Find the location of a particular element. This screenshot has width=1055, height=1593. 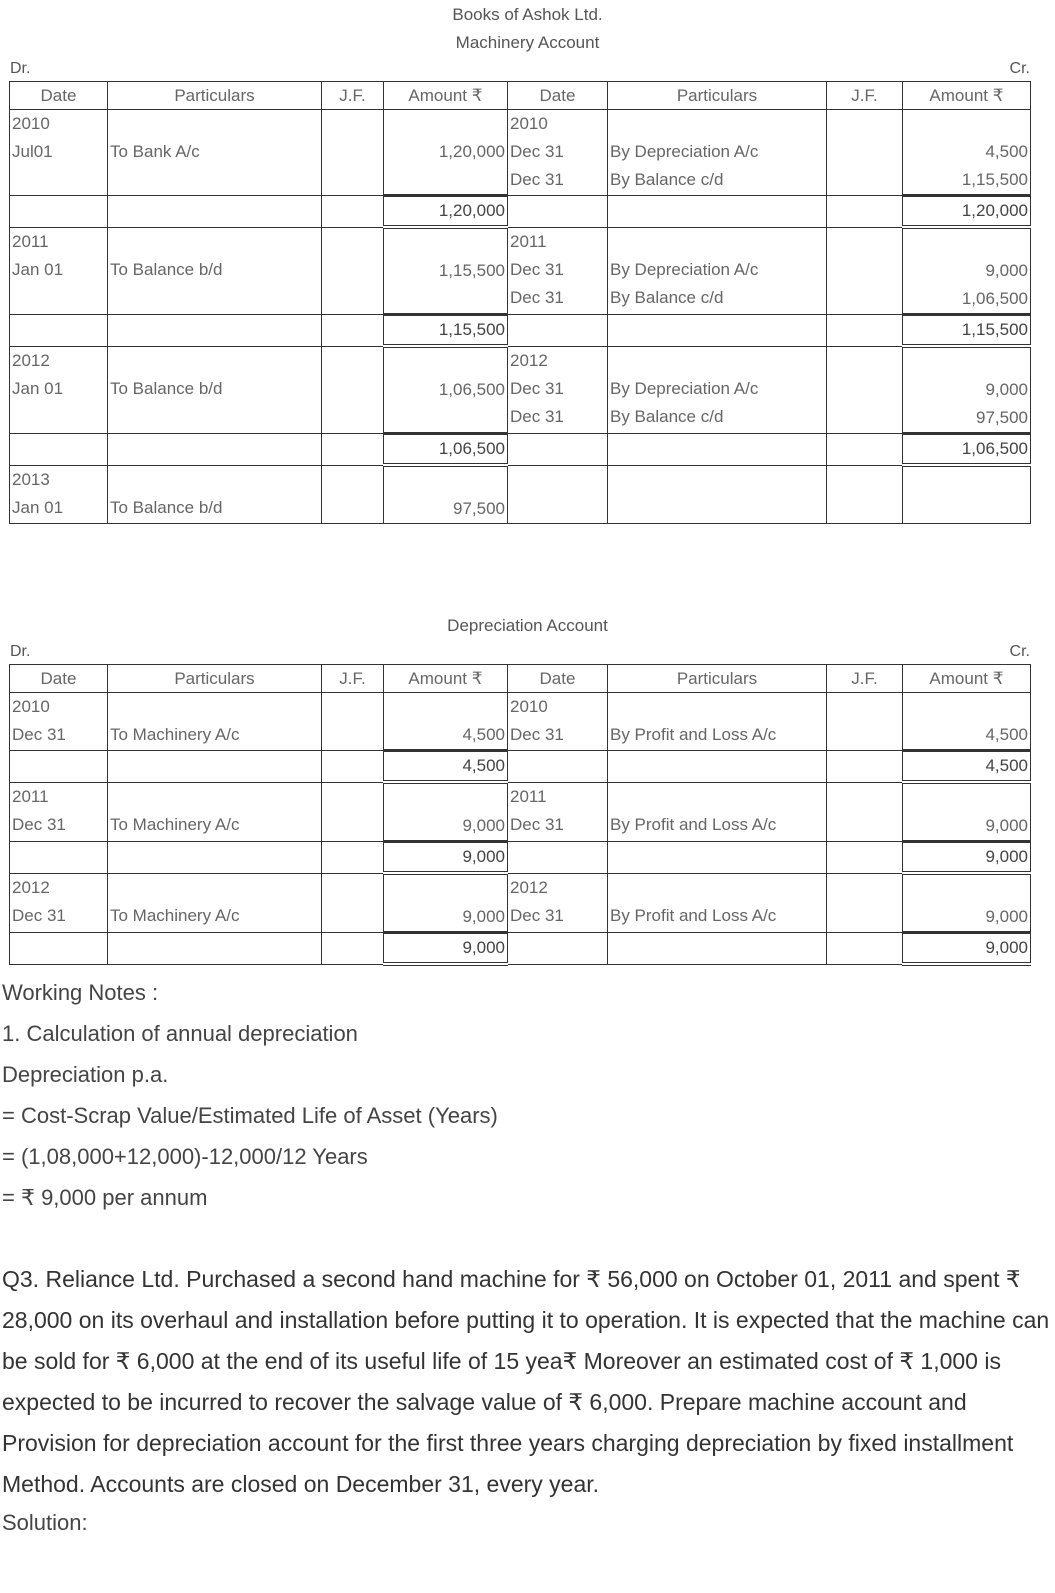

machinery-heading: Books of Ashok Ltd. Machinery Account is located at coordinates (527, 28).